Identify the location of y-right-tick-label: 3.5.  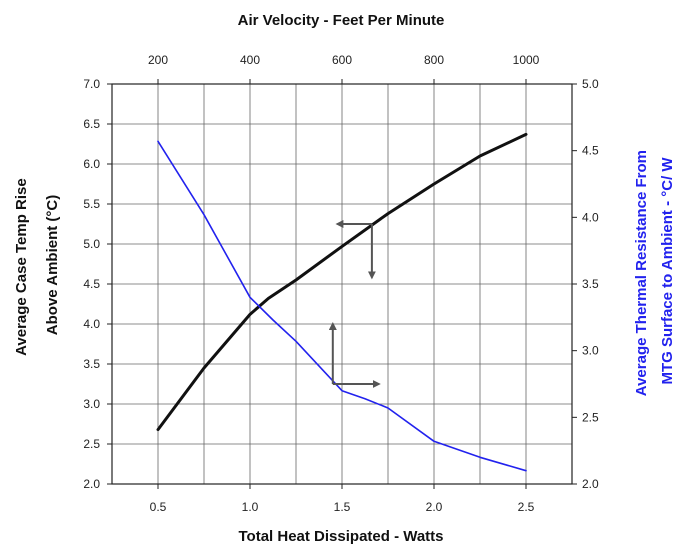
(590, 284).